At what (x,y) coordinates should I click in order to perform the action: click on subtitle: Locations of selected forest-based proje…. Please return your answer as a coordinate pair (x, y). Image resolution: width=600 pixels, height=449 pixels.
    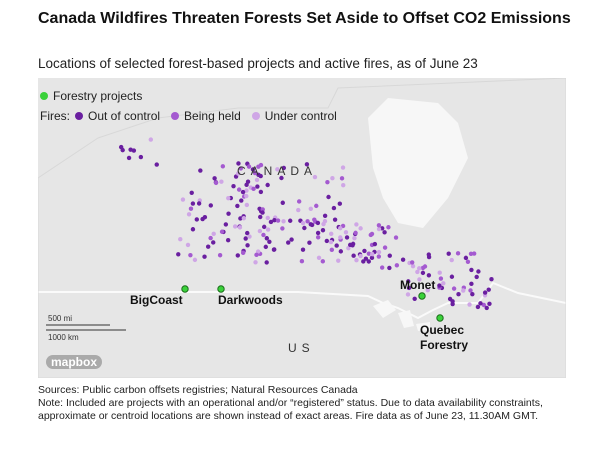
    Looking at the image, I should click on (258, 63).